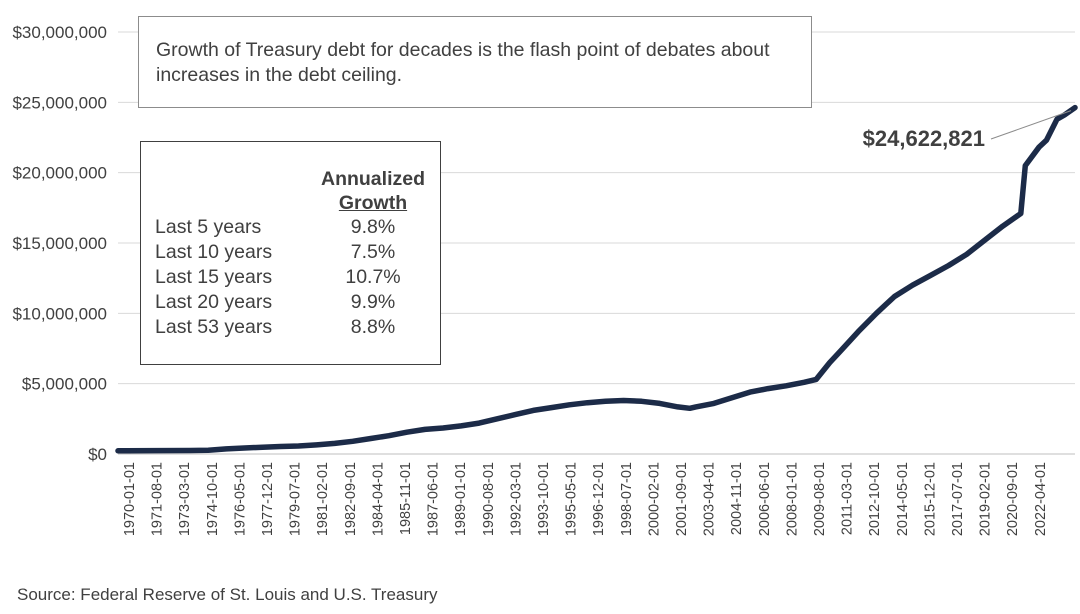  What do you see at coordinates (214, 277) in the screenshot?
I see `growth-period: Last 15 years` at bounding box center [214, 277].